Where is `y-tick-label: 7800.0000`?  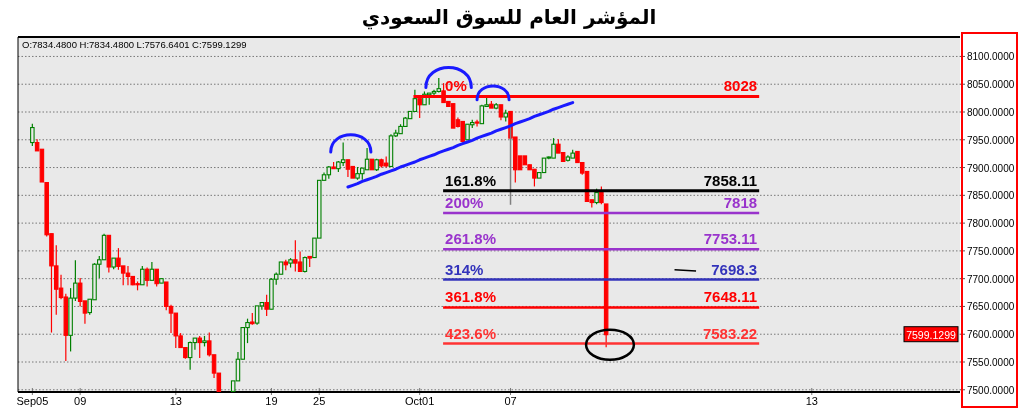 y-tick-label: 7800.0000 is located at coordinates (991, 224).